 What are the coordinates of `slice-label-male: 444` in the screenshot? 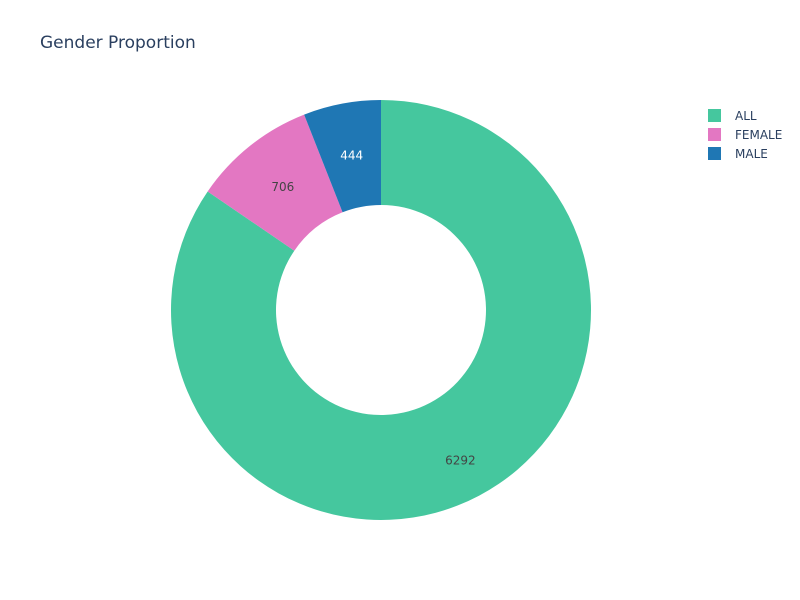 It's located at (351, 155).